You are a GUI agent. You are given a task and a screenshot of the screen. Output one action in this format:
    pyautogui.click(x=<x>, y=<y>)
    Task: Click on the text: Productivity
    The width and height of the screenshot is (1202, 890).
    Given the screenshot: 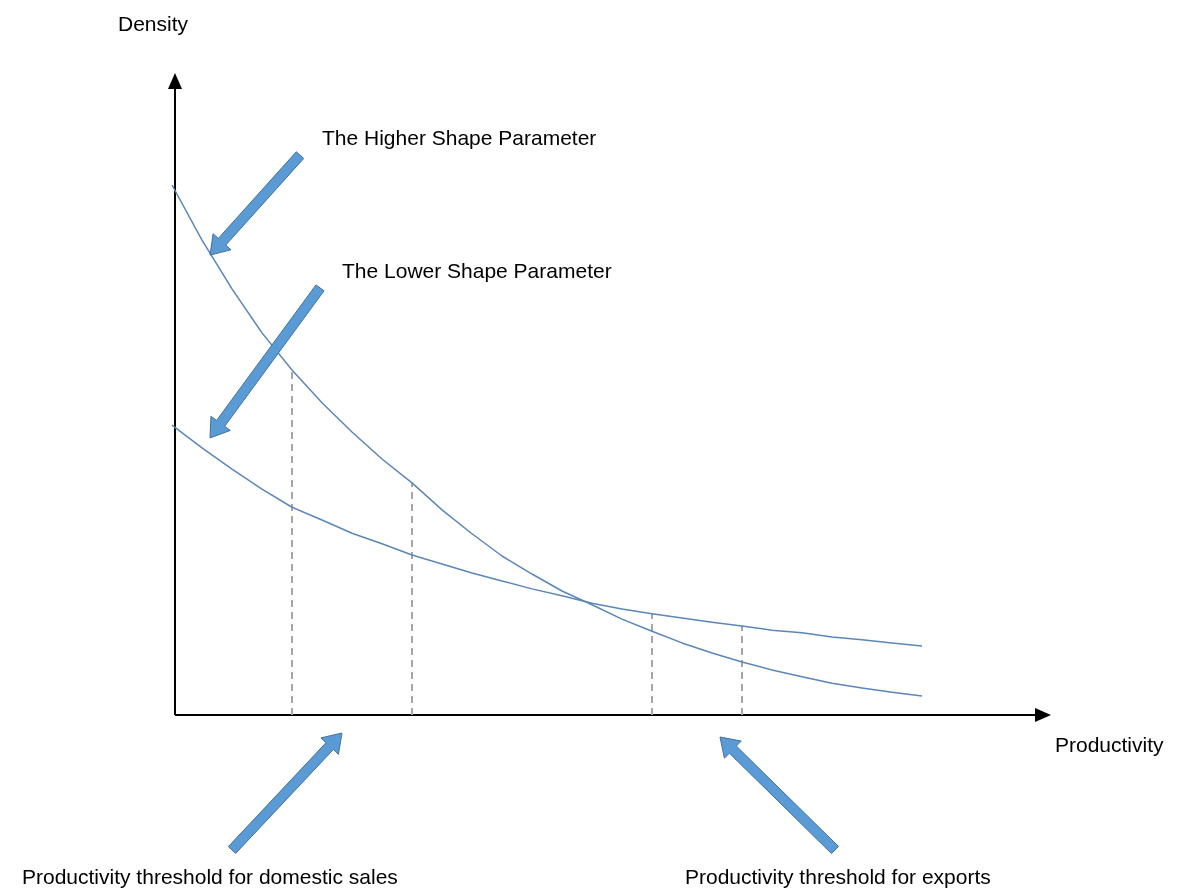 What is the action you would take?
    pyautogui.click(x=1110, y=744)
    